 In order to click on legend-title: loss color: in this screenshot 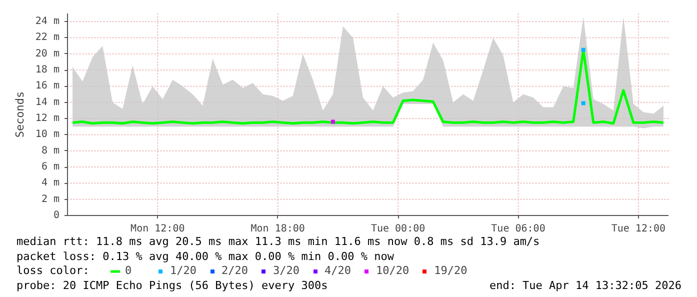, I will do `click(53, 270)`.